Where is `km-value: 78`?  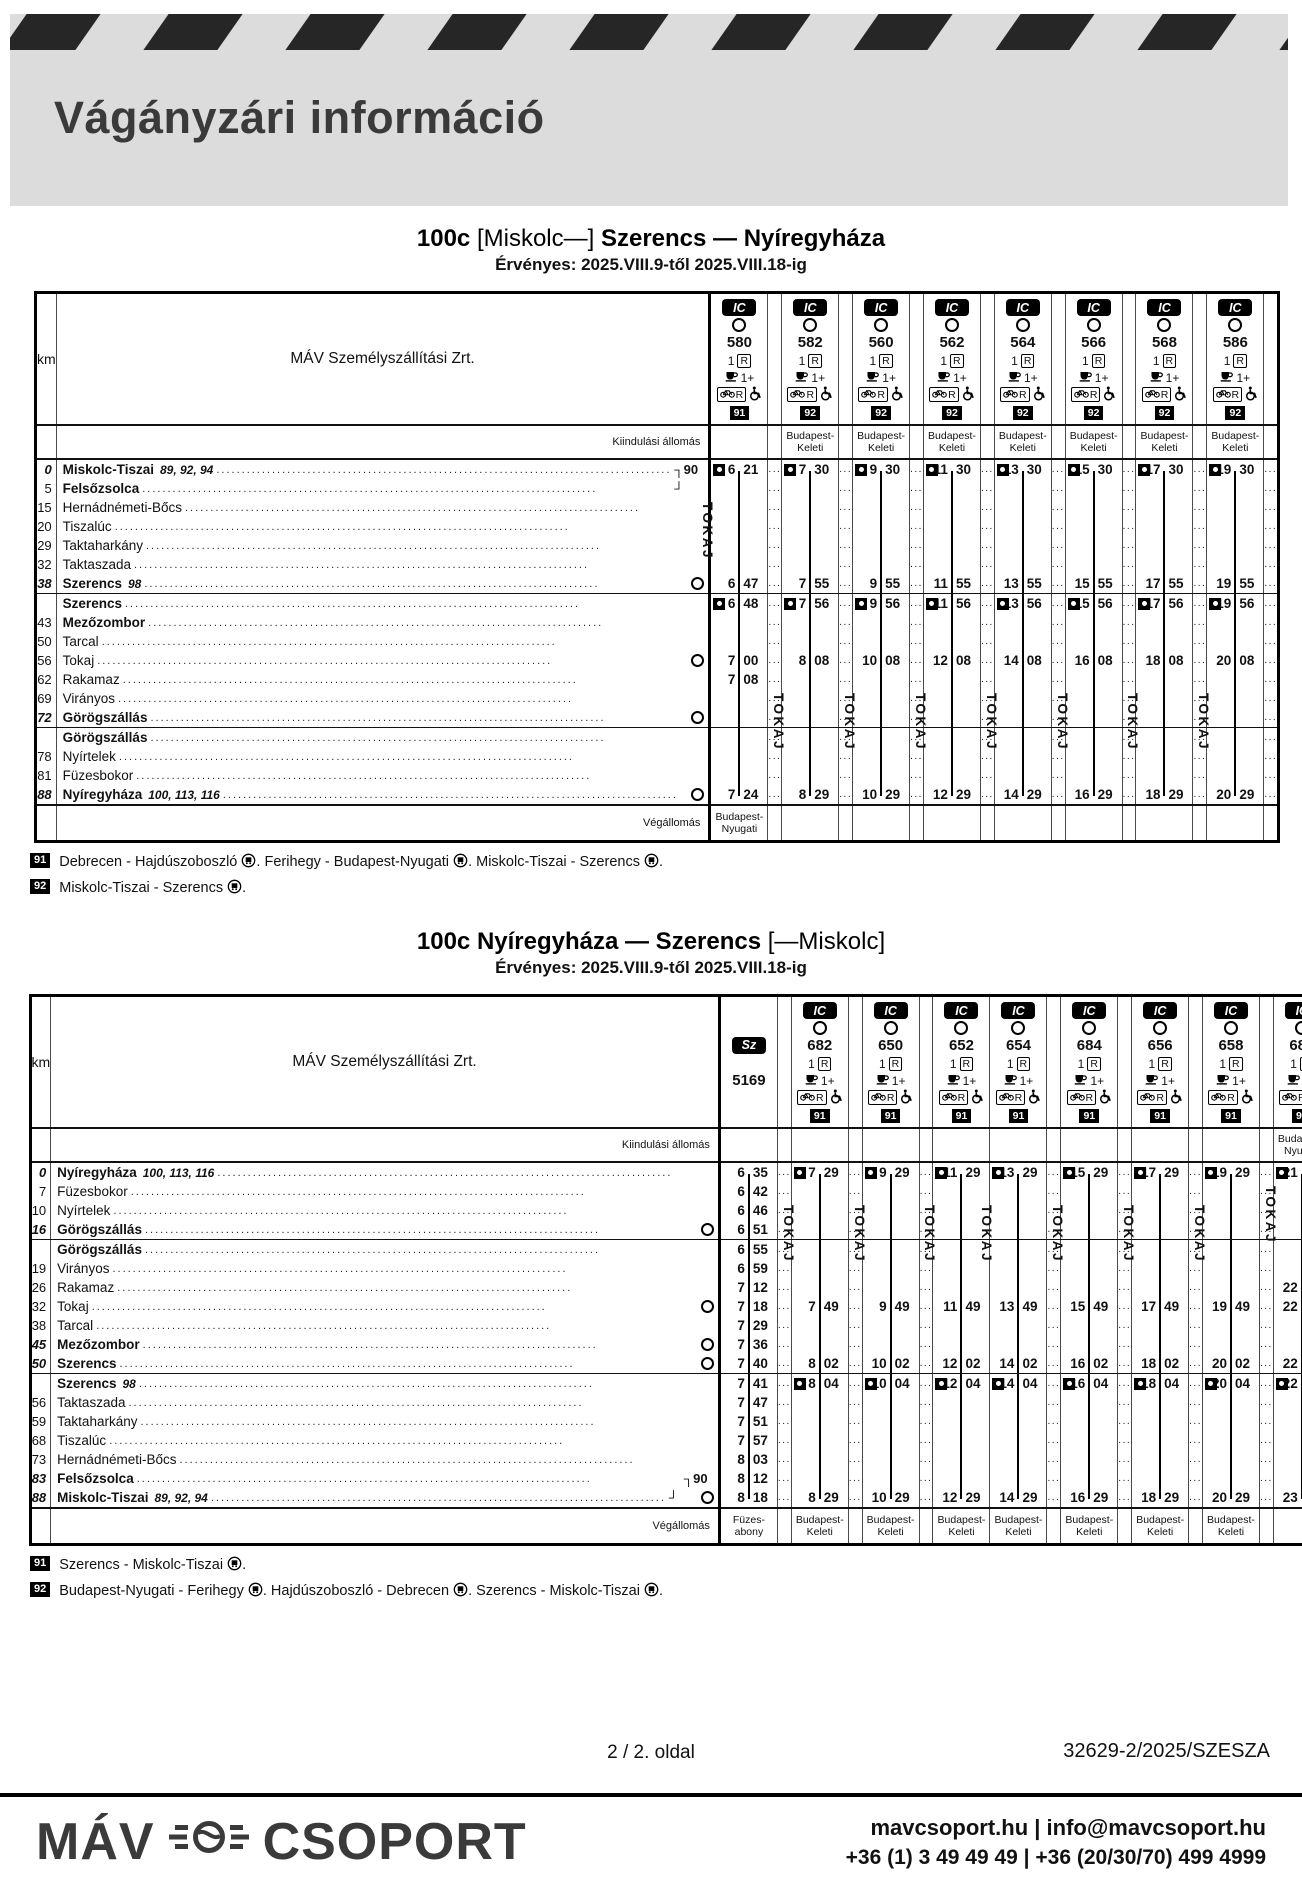
km-value: 78 is located at coordinates (44, 757).